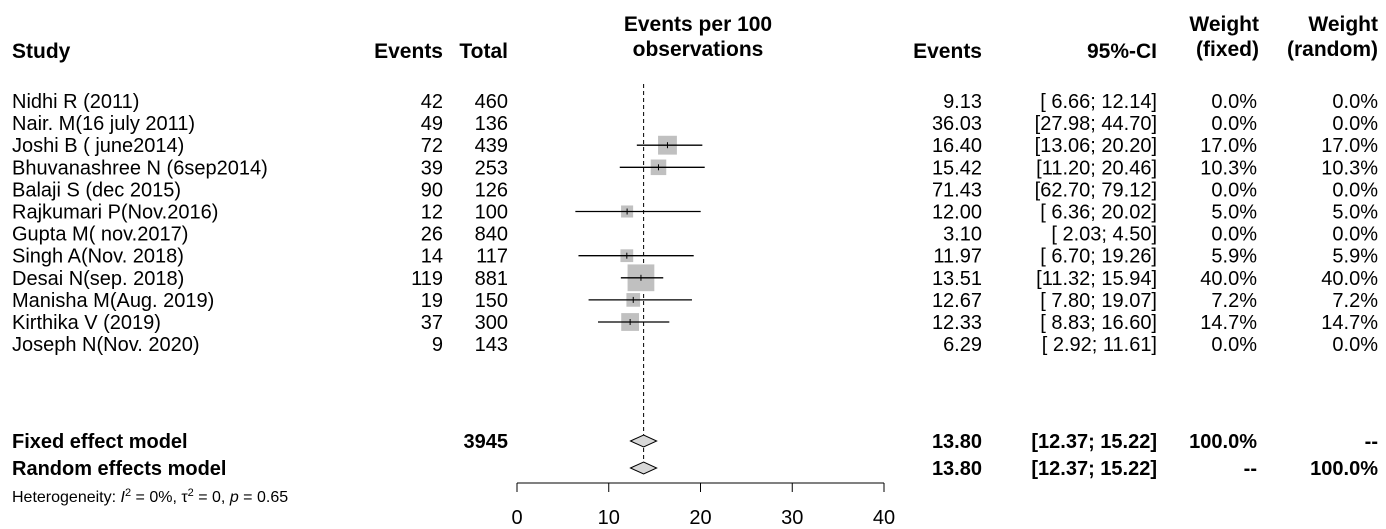 The width and height of the screenshot is (1386, 529). Describe the element at coordinates (100, 442) in the screenshot. I see `summary-name: Fixed effect model` at that location.